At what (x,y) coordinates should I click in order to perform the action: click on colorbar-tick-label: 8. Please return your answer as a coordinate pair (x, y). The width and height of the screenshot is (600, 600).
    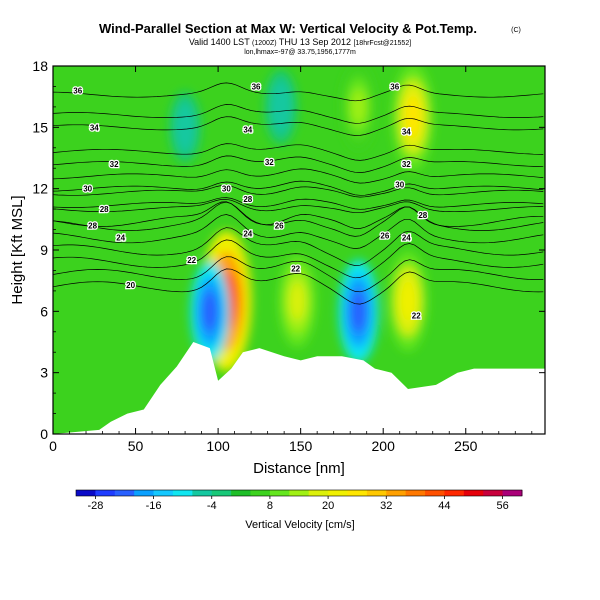
    Looking at the image, I should click on (270, 506).